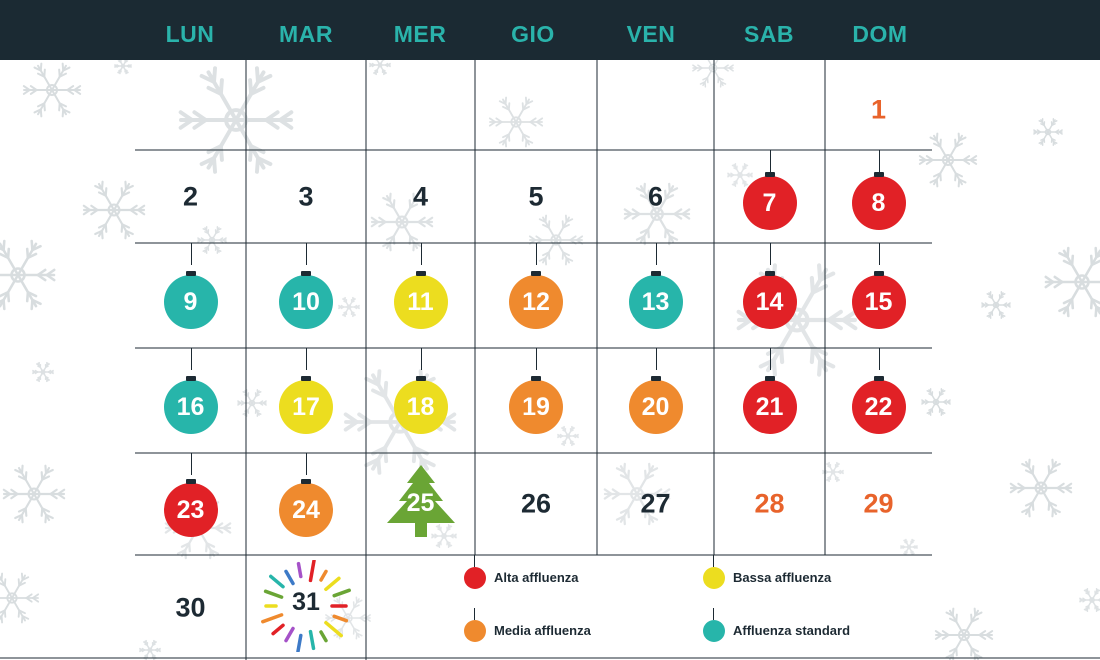 Image resolution: width=1100 pixels, height=660 pixels. What do you see at coordinates (655, 400) in the screenshot?
I see `day-cell-20: 20` at bounding box center [655, 400].